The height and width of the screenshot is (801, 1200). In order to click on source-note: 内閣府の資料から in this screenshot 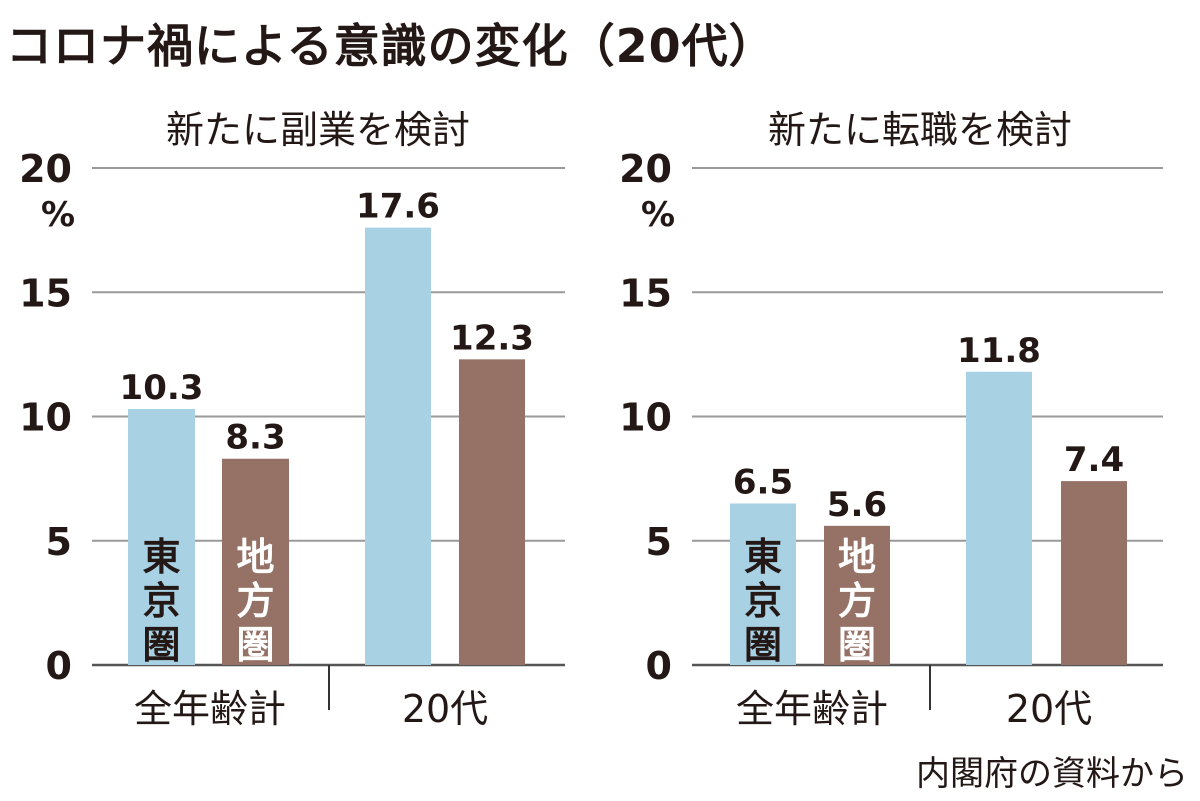, I will do `click(1052, 774)`.